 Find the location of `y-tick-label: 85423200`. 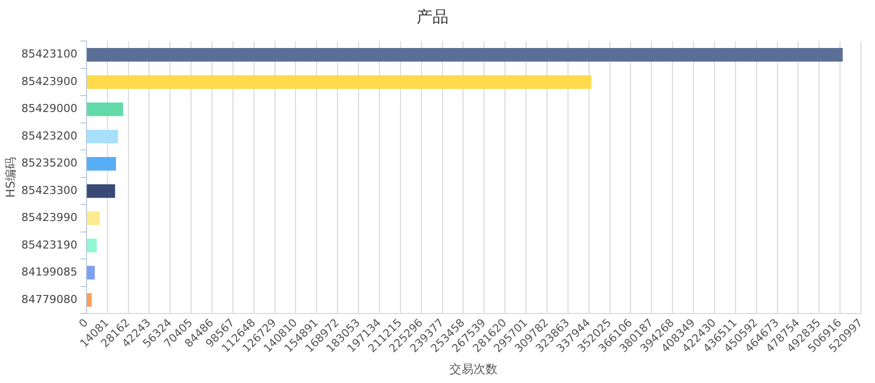

y-tick-label: 85423200 is located at coordinates (49, 135).